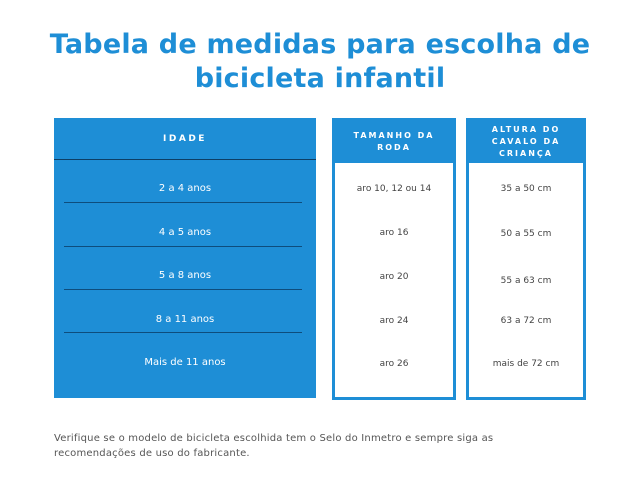  I want to click on age-cell: 8 a 11 anos, so click(185, 319).